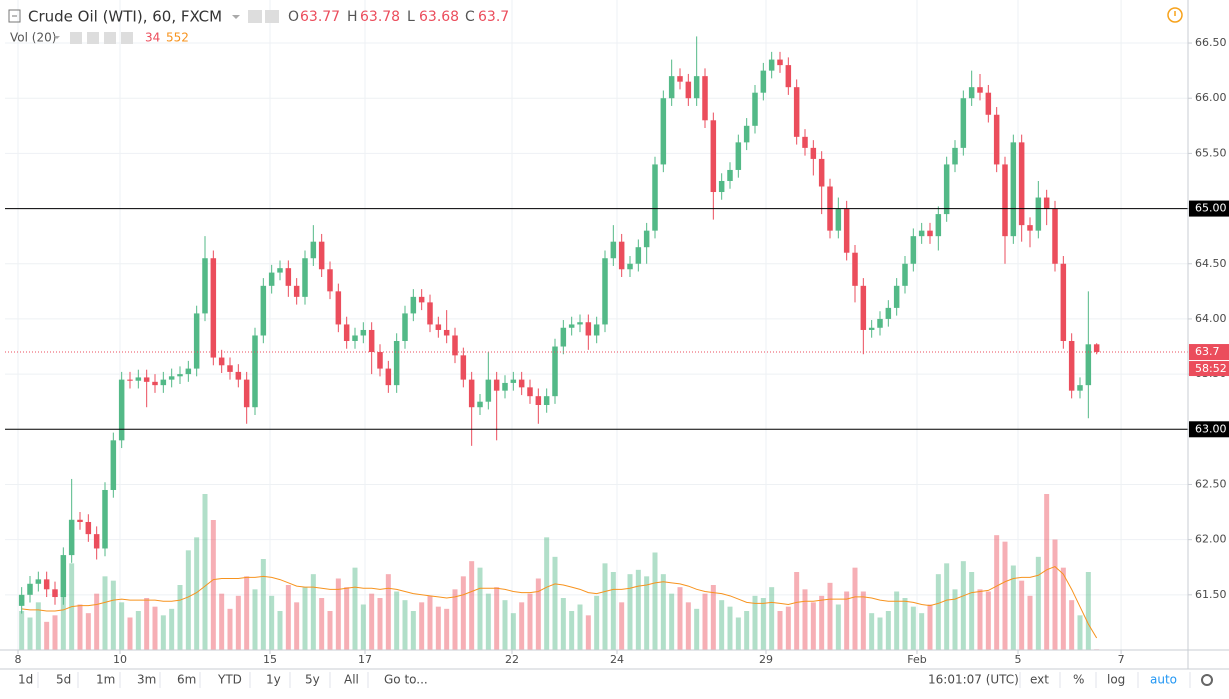  I want to click on range-button: All, so click(351, 680).